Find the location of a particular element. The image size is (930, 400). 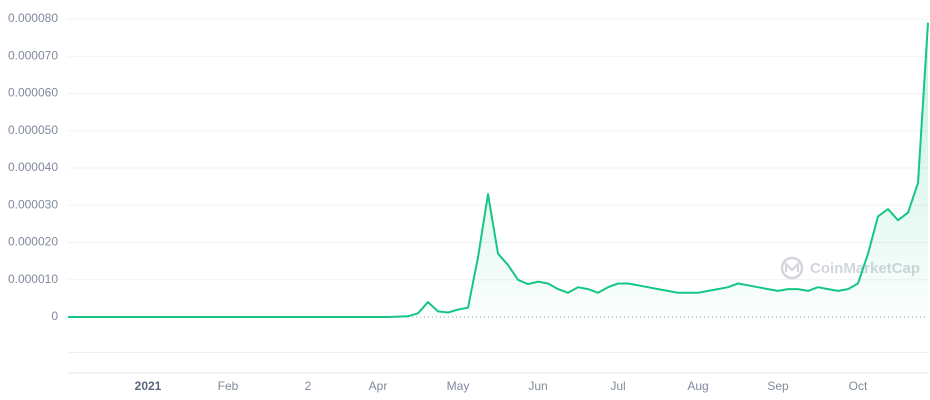

y-tick-label: 0.000020 is located at coordinates (33, 242).